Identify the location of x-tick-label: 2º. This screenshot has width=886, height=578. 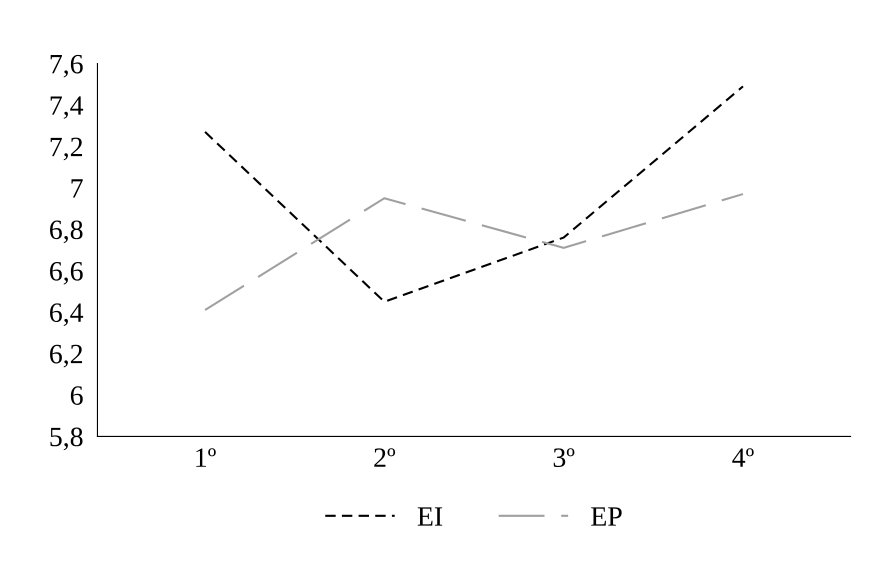
(385, 457).